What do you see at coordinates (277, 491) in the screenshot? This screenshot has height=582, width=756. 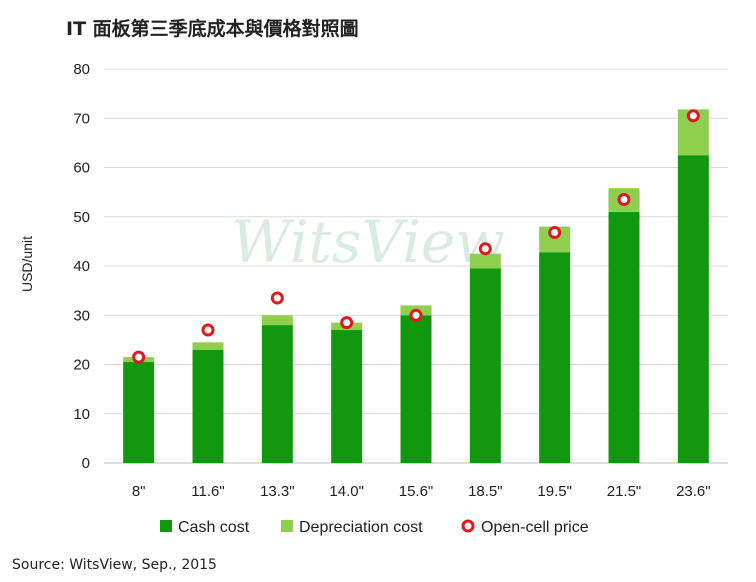 I see `x-tick-label: 13.3"` at bounding box center [277, 491].